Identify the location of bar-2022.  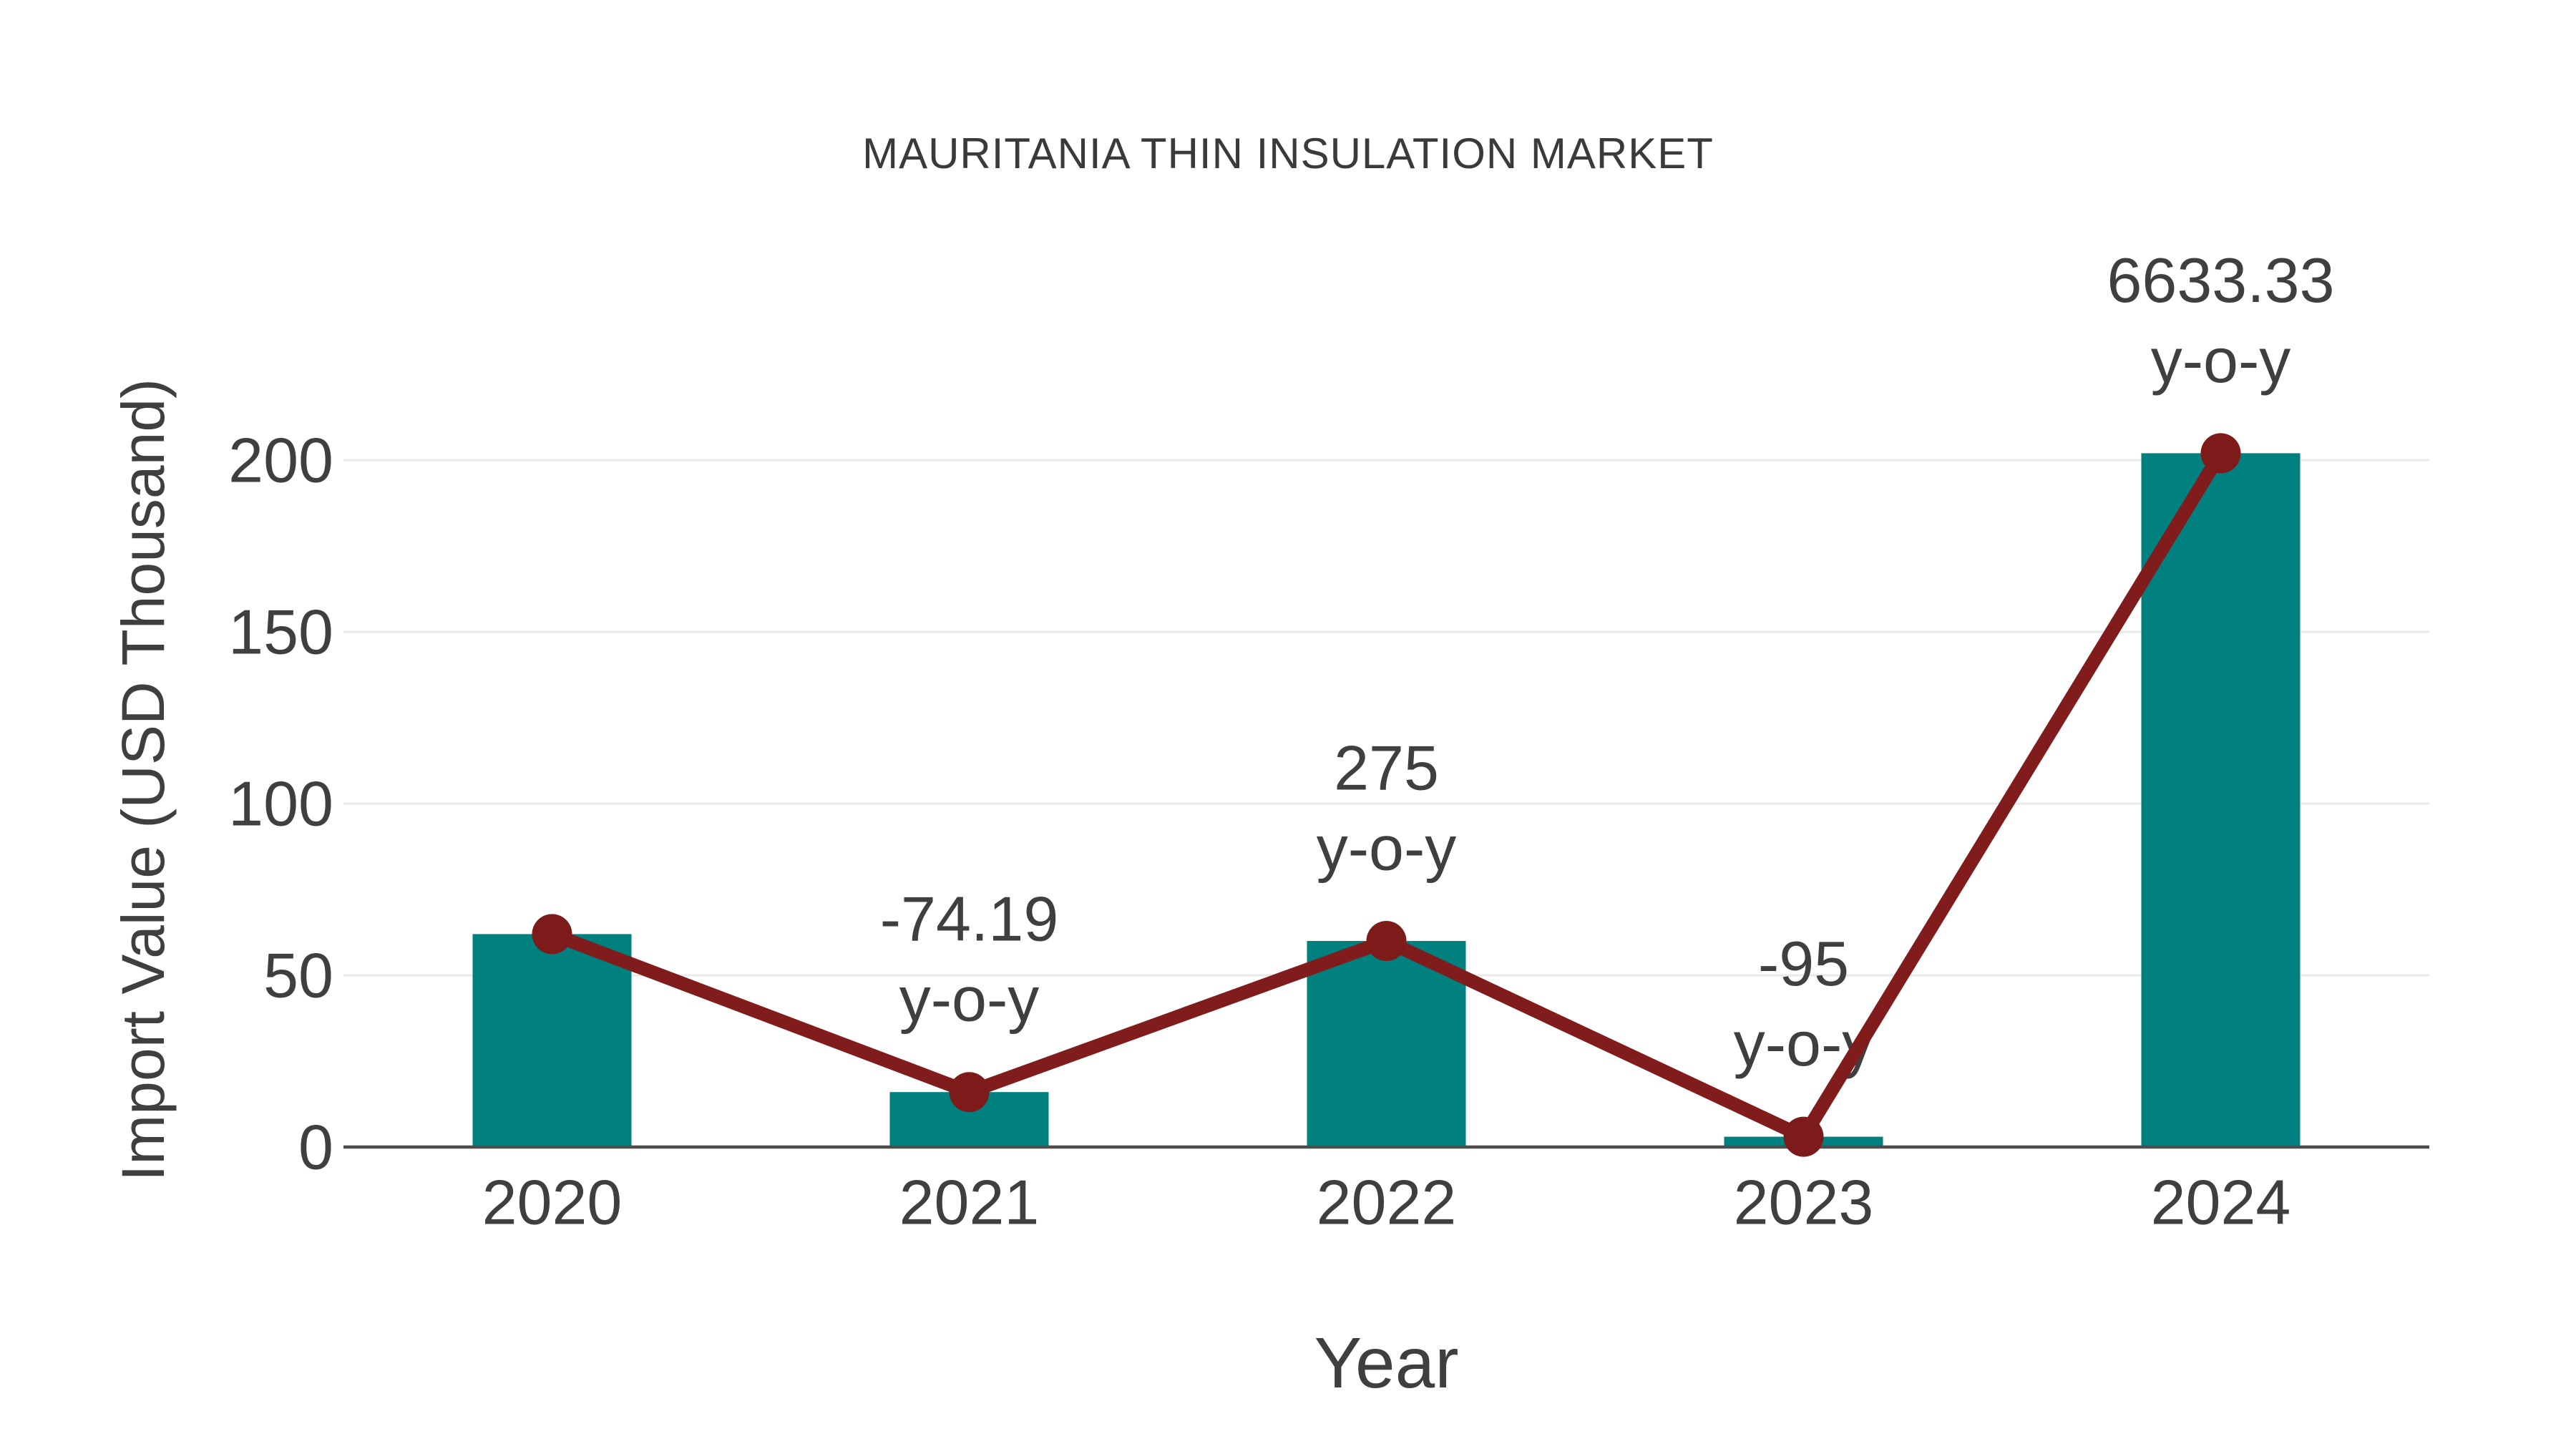
(1386, 1044).